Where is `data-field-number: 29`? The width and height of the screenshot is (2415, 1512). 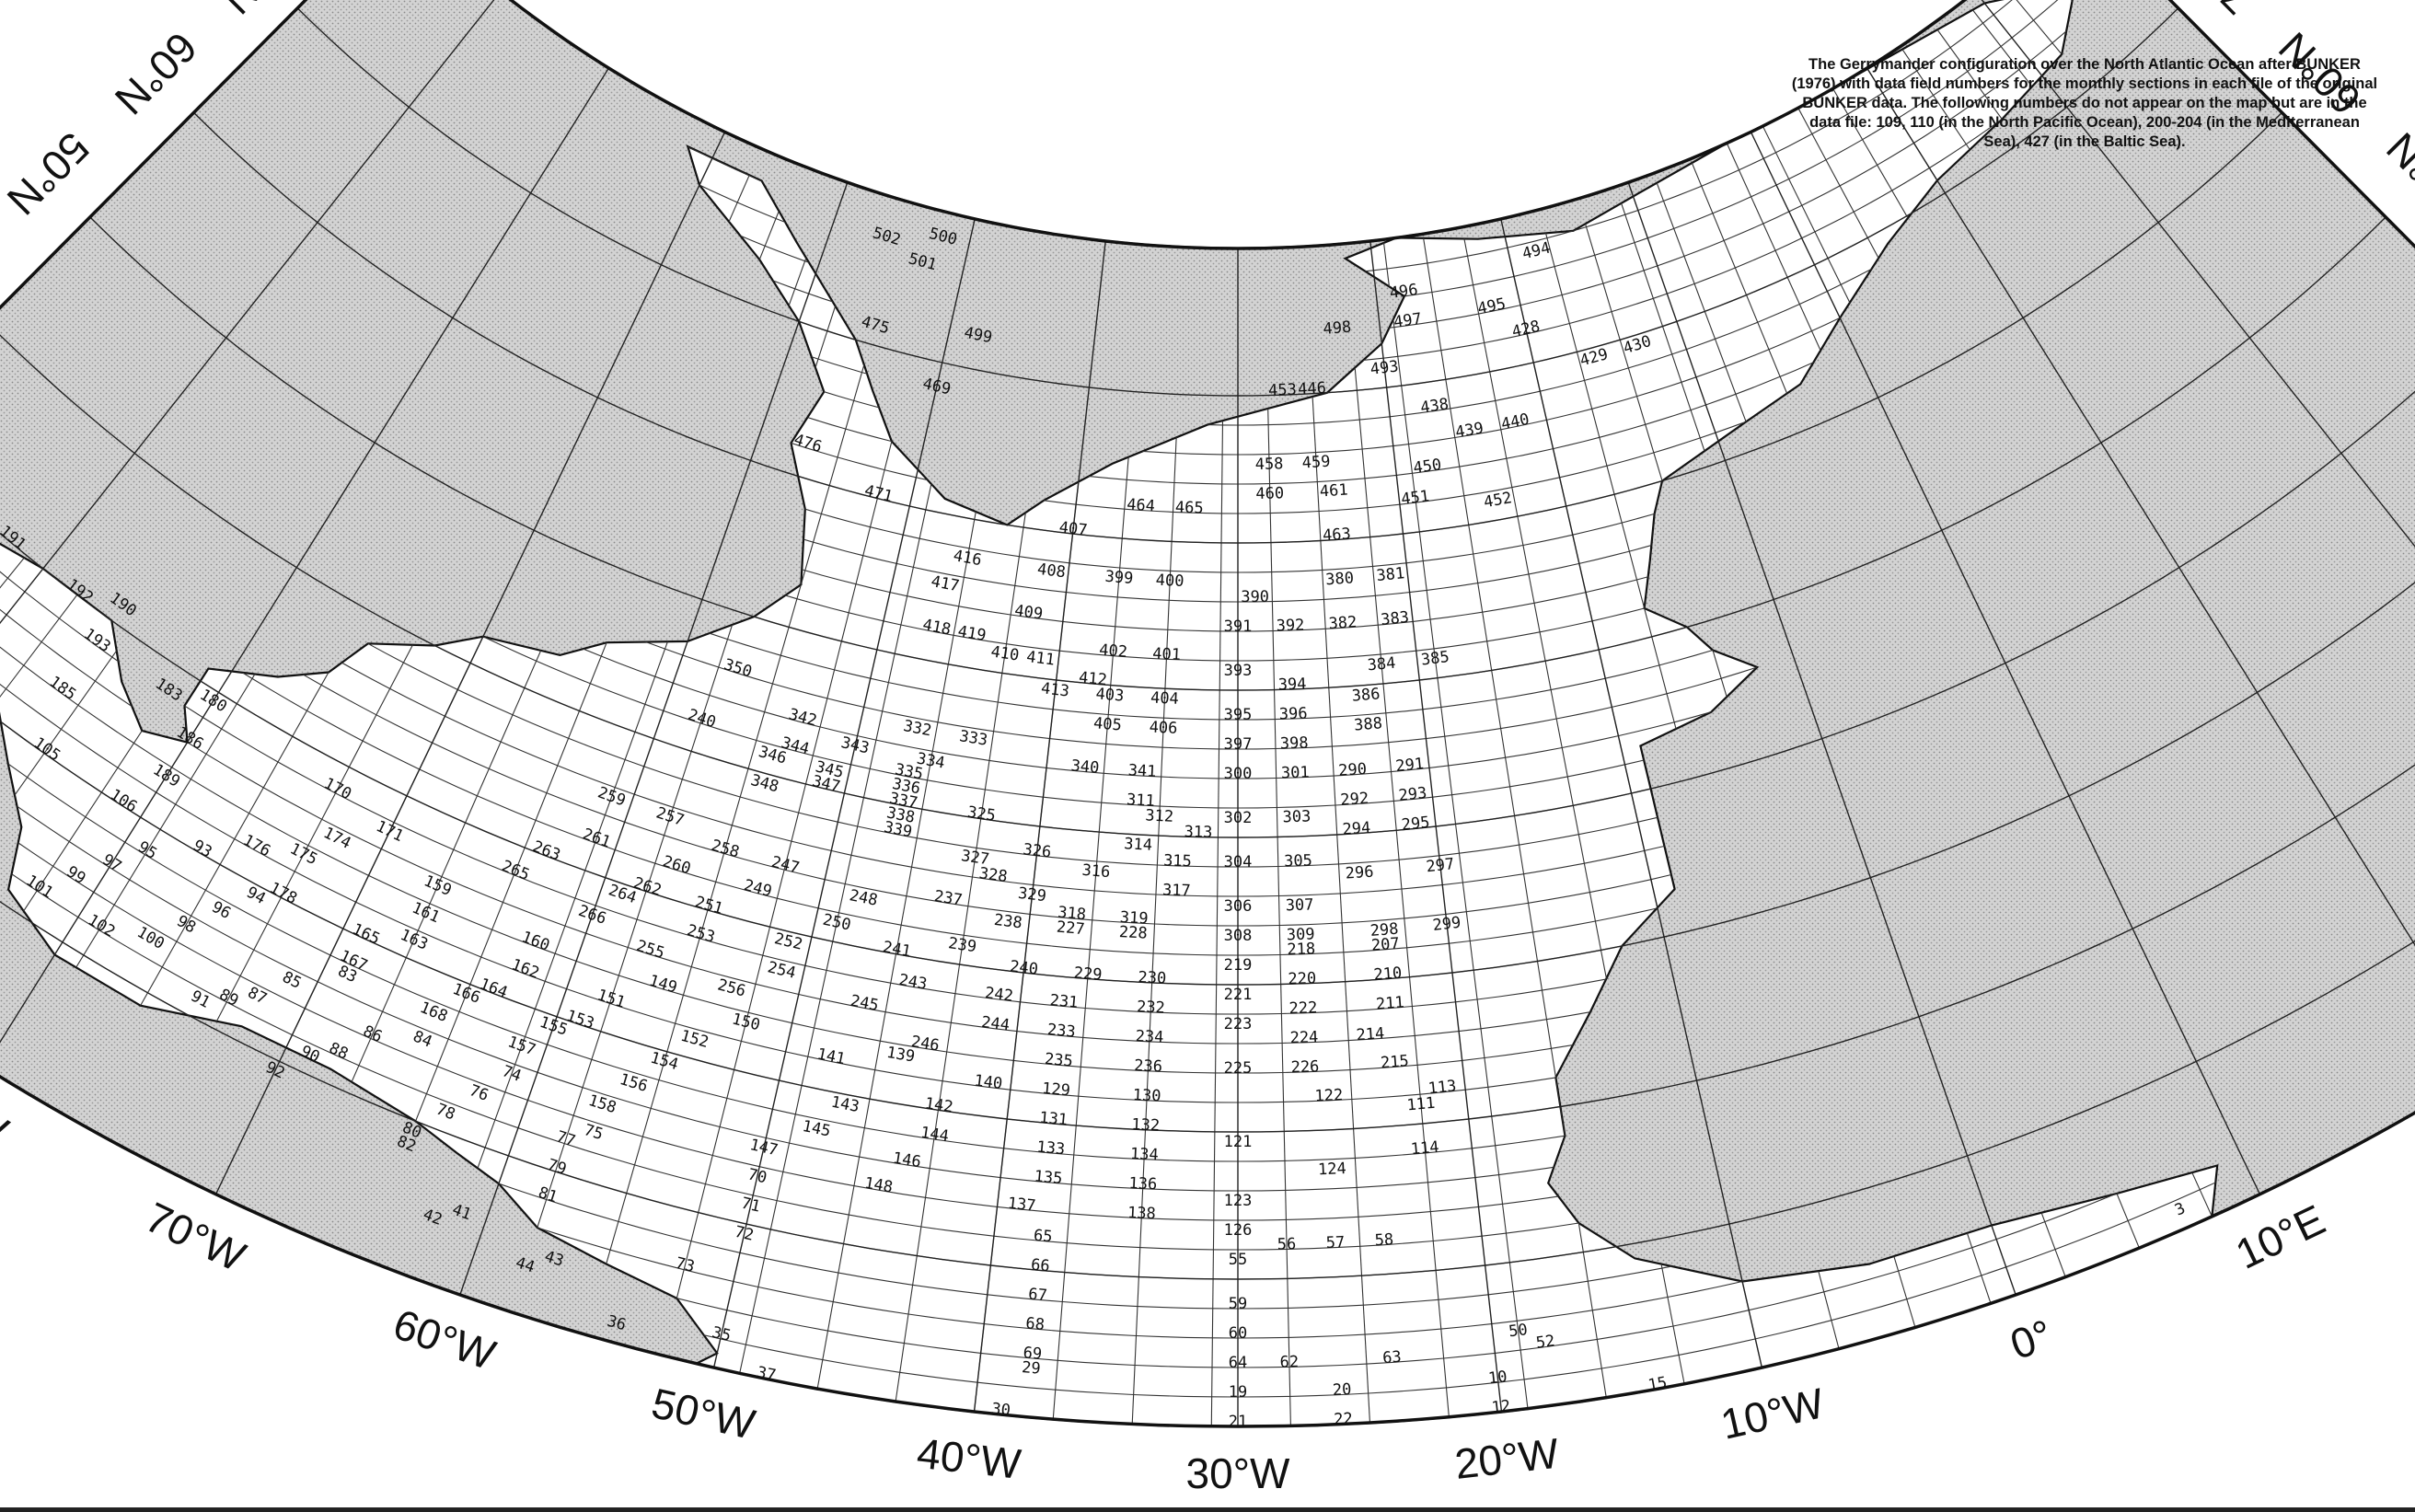 data-field-number: 29 is located at coordinates (1031, 1368).